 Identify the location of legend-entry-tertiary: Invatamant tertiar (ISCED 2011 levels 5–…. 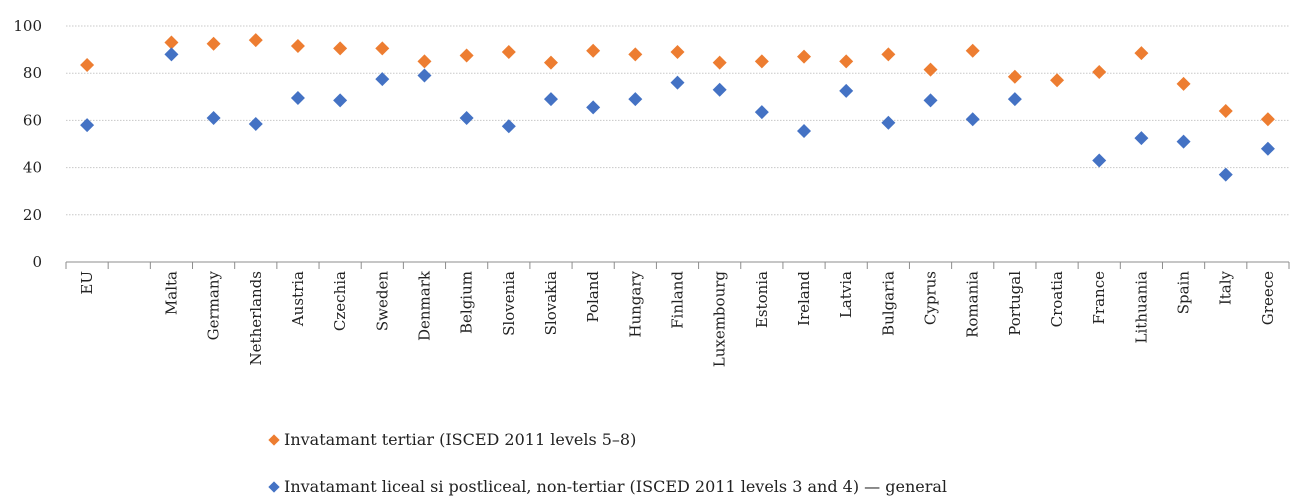
(452, 439).